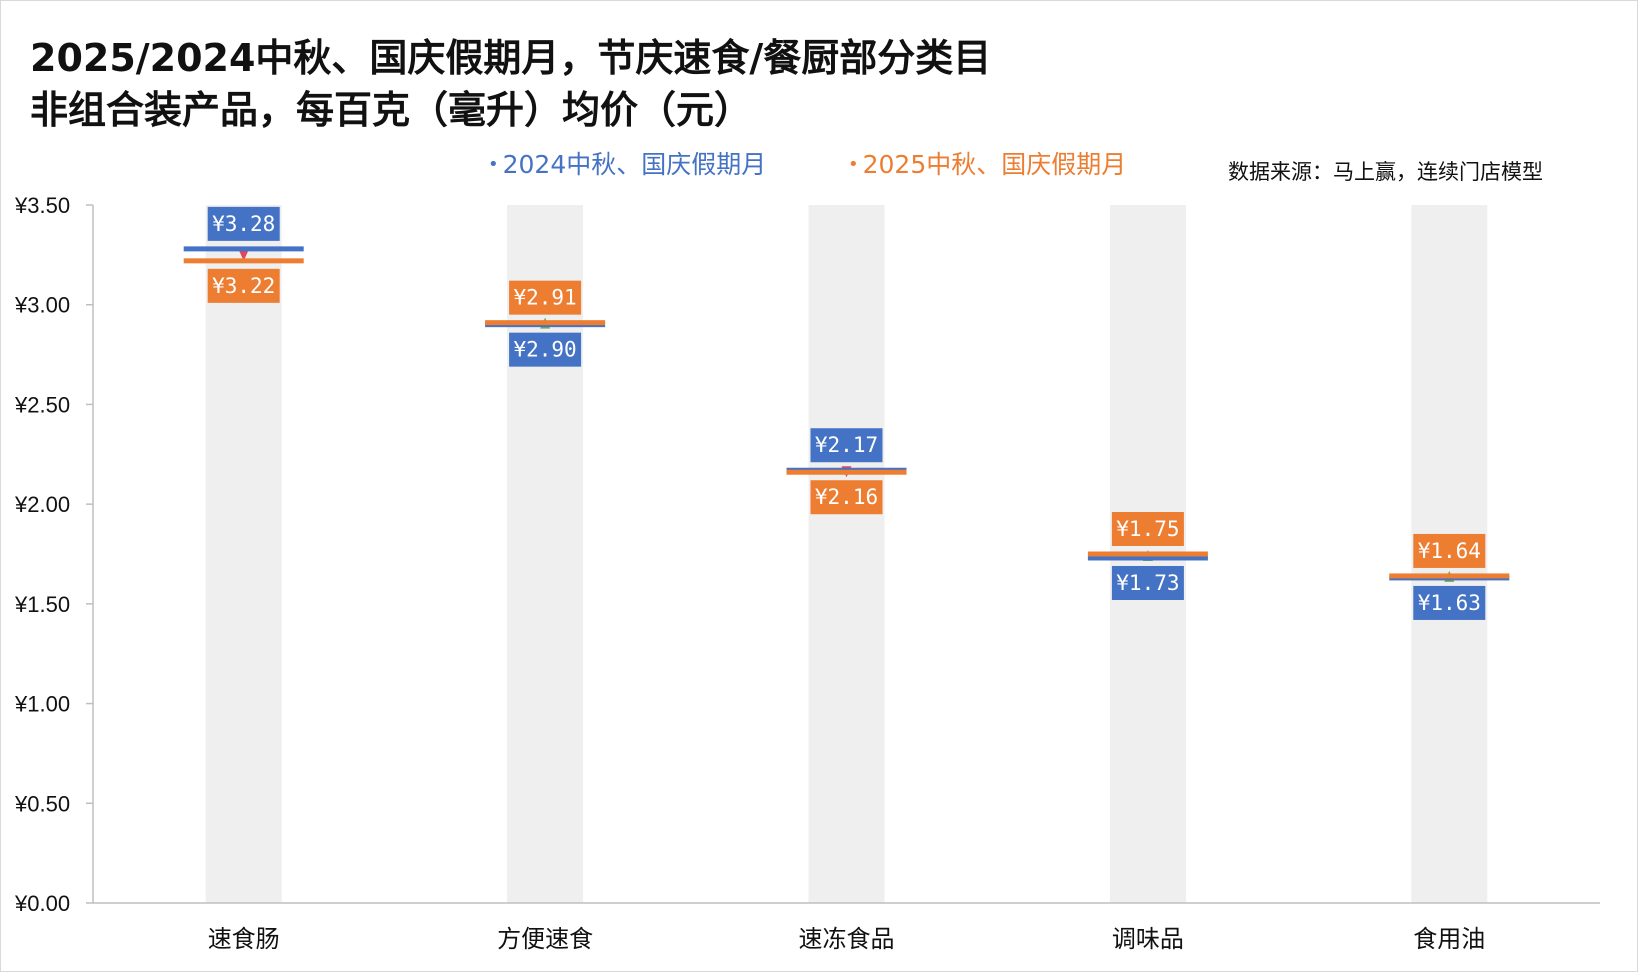  Describe the element at coordinates (994, 164) in the screenshot. I see `legend-label-2025: 2025中秋、国庆假期月` at that location.